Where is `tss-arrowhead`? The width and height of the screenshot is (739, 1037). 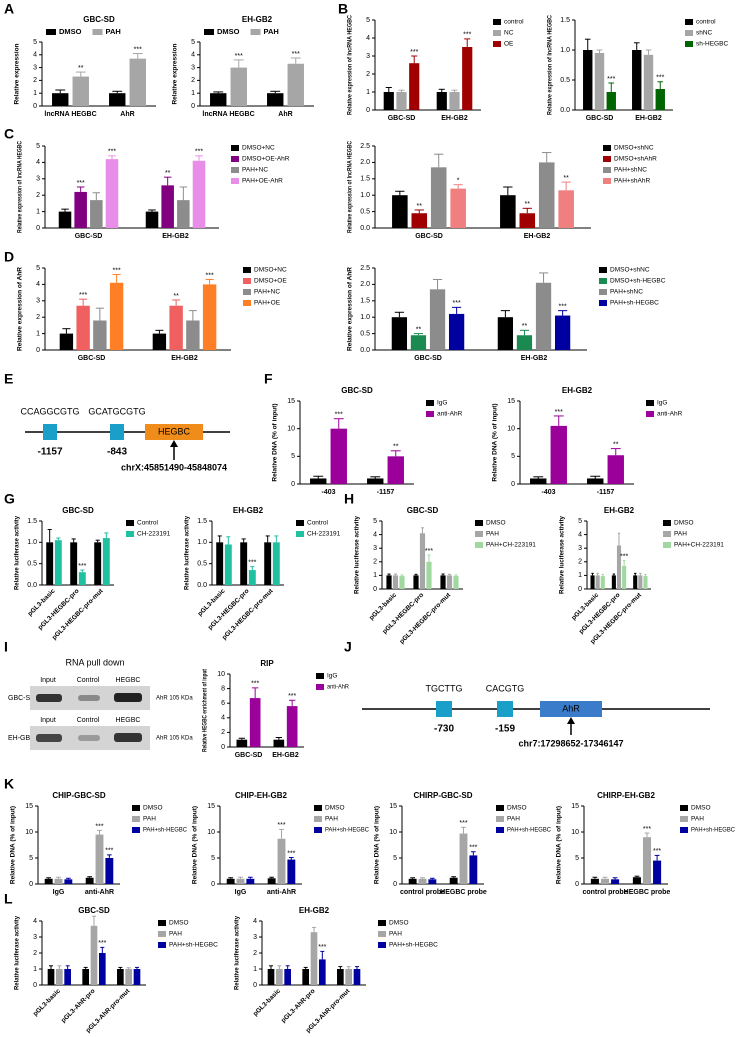 tss-arrowhead is located at coordinates (174, 443).